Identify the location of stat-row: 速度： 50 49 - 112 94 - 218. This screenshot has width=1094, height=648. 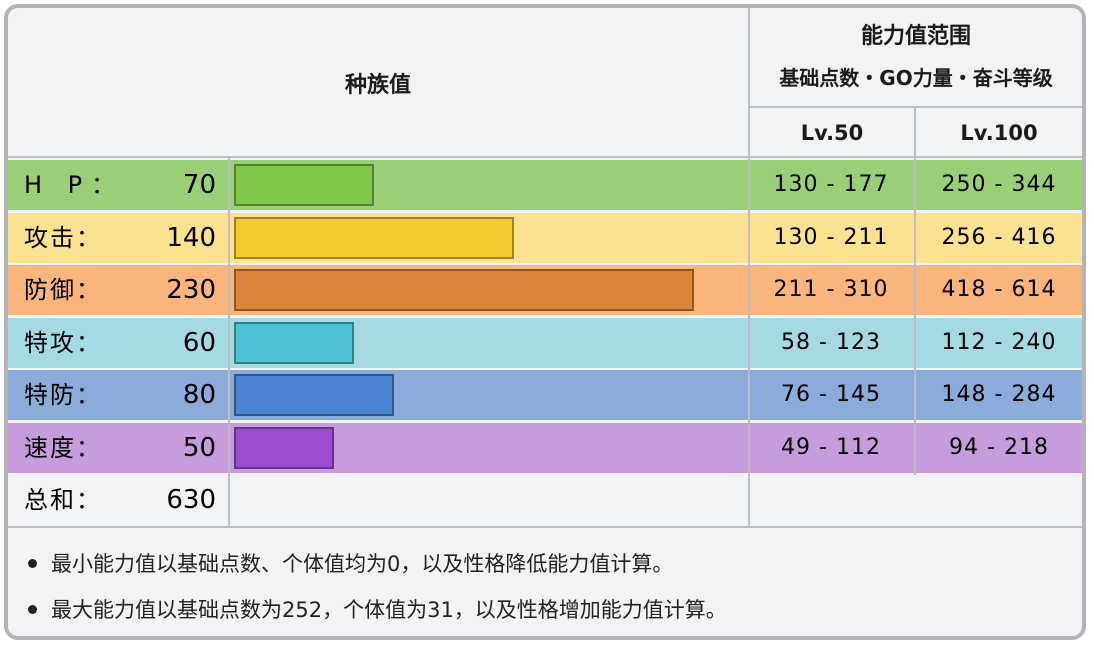
(545, 448).